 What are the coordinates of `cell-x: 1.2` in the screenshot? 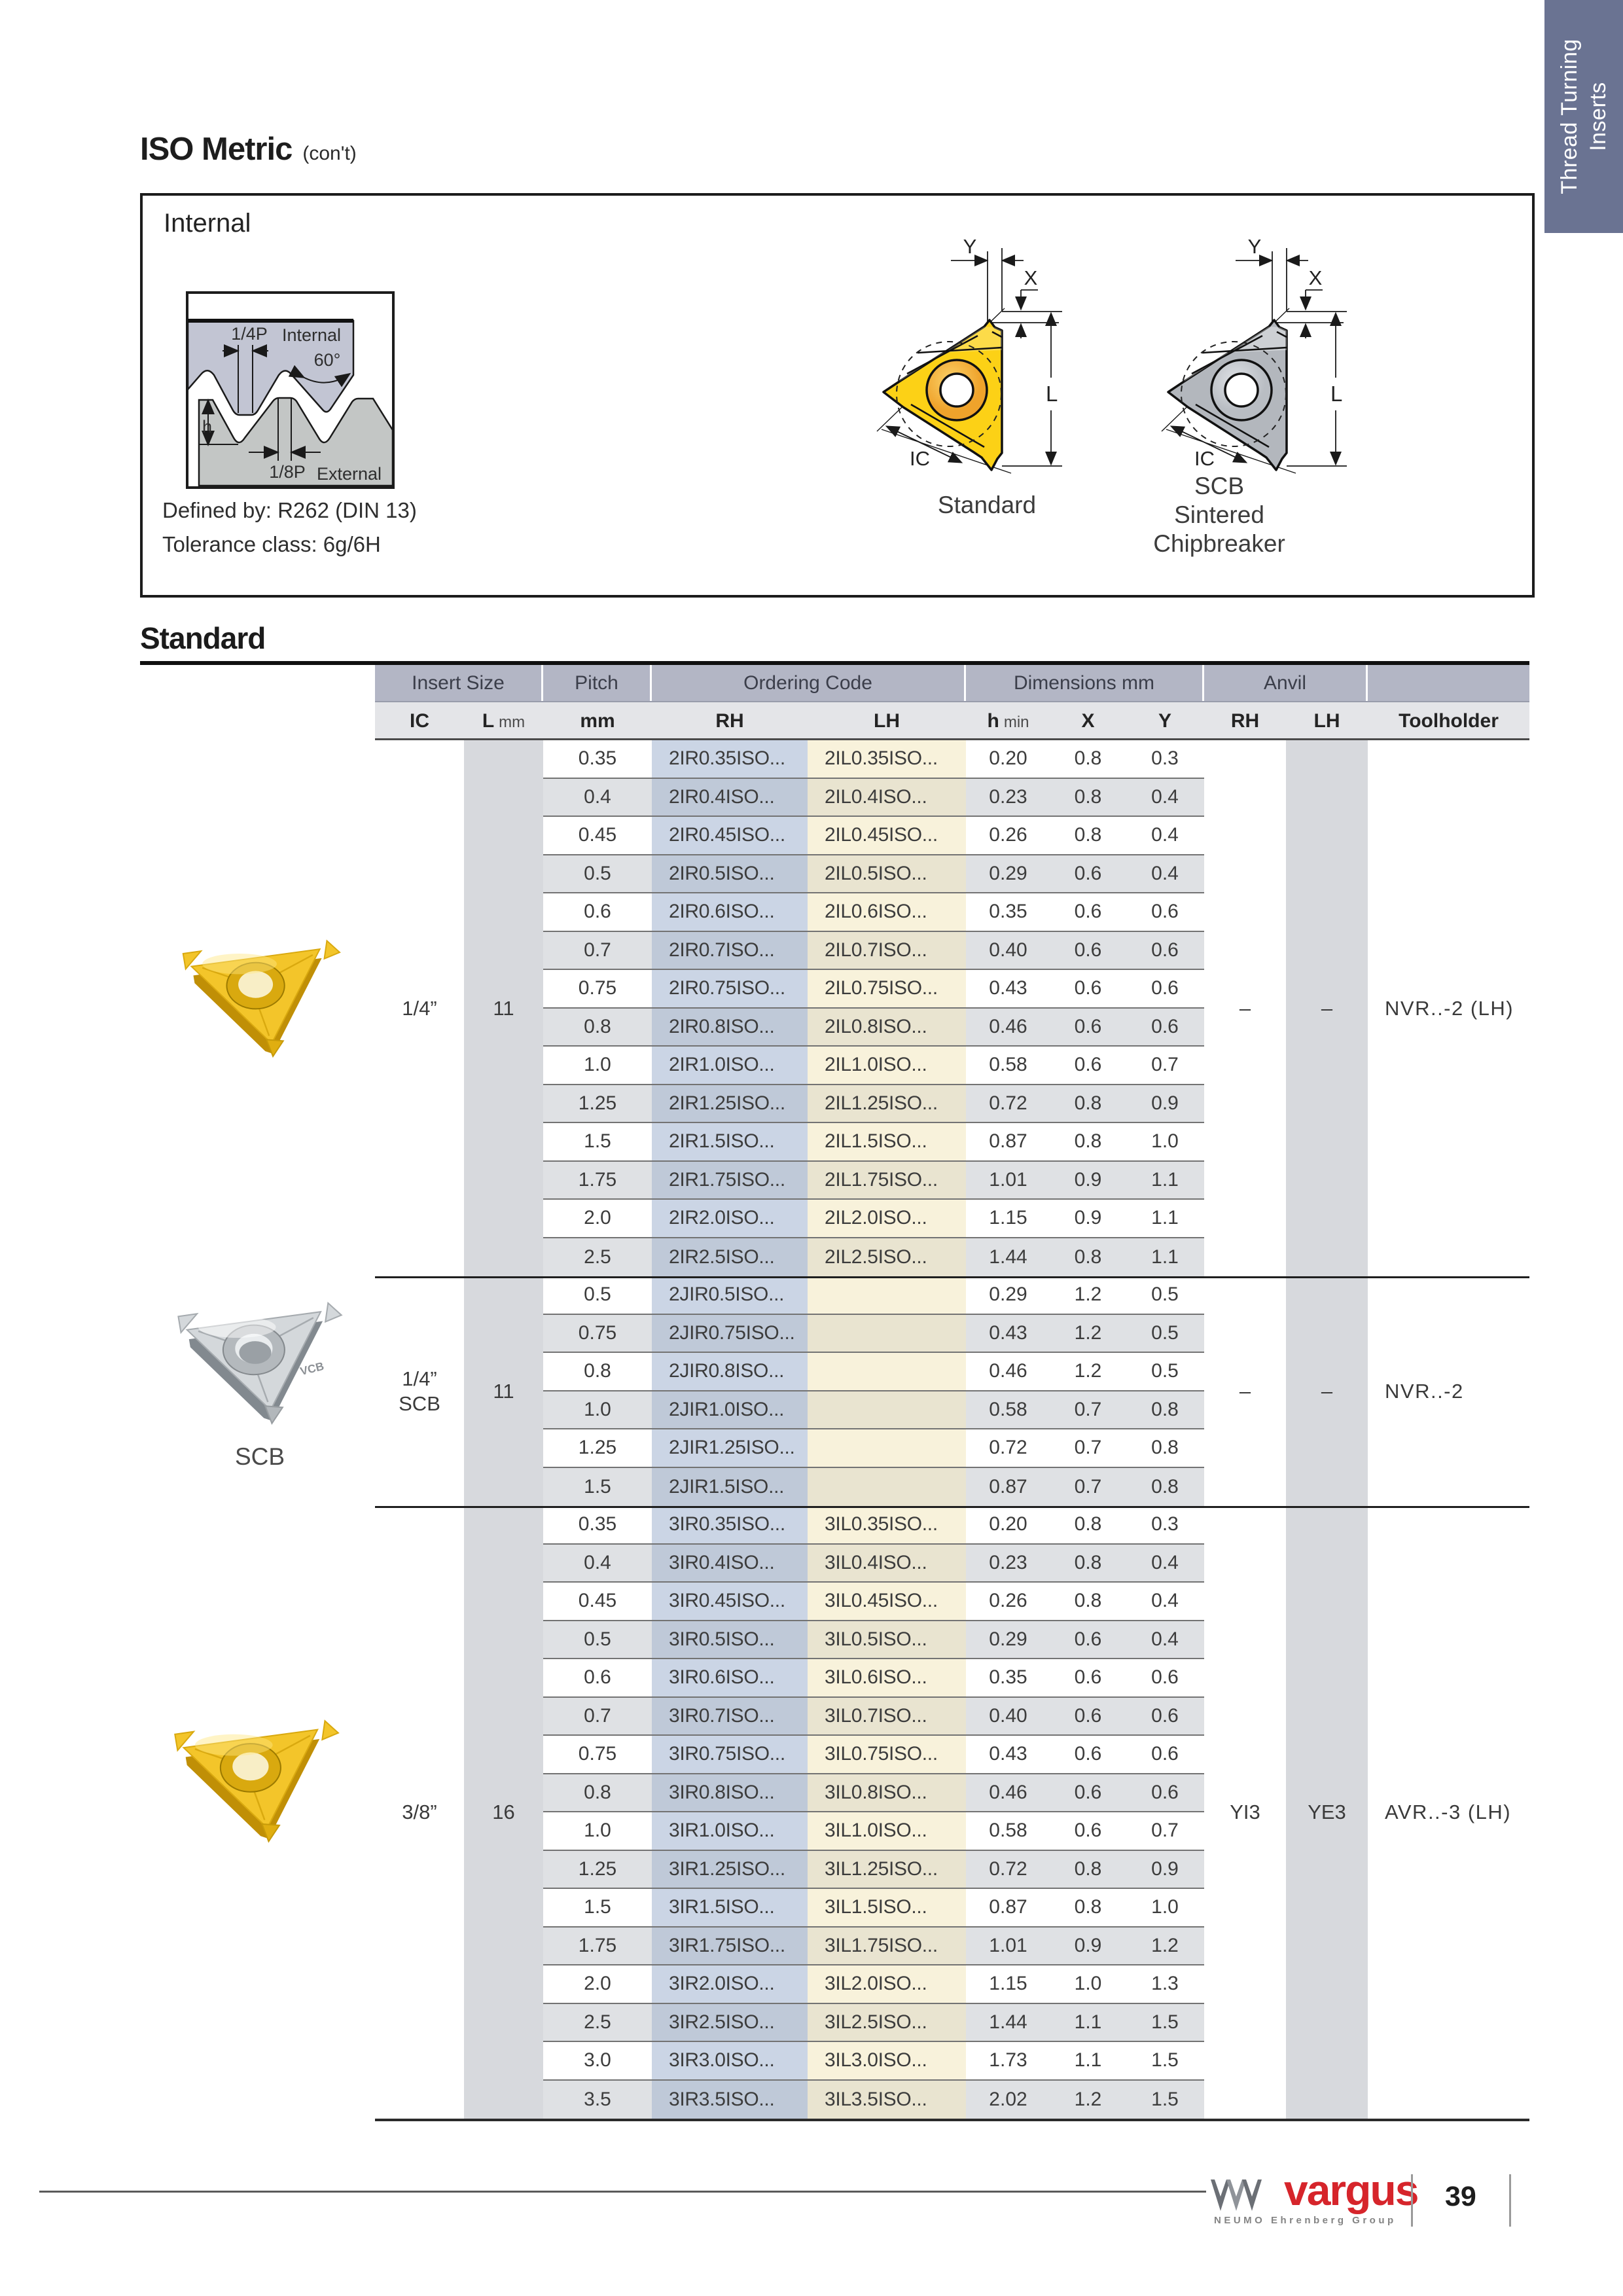 It's located at (1088, 1372).